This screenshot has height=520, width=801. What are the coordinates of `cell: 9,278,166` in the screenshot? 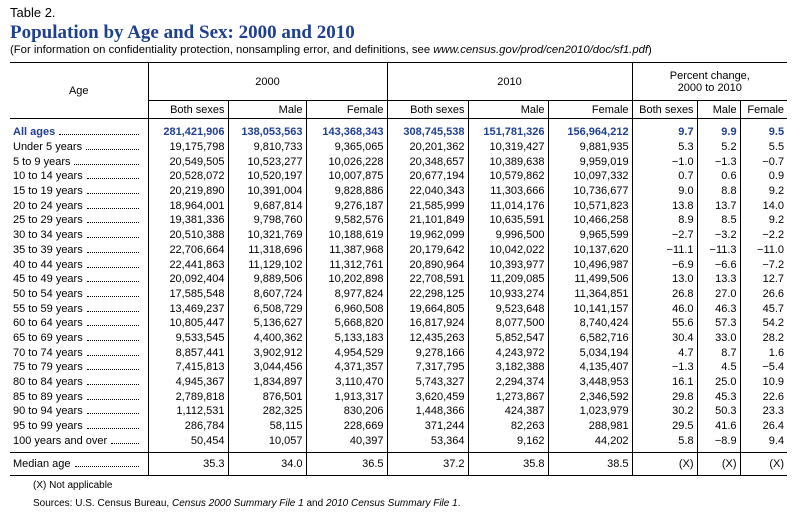 It's located at (427, 352).